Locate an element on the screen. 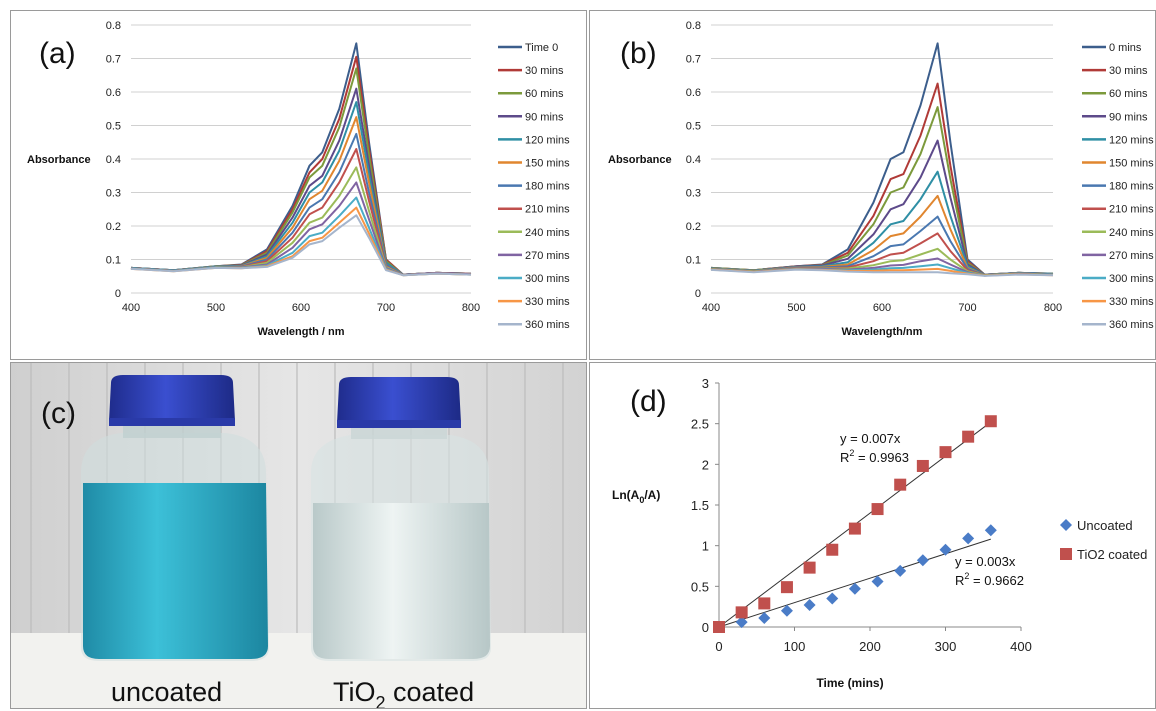 This screenshot has height=711, width=1156. r-squared-uncoated: R2 = 0.9662 is located at coordinates (989, 579).